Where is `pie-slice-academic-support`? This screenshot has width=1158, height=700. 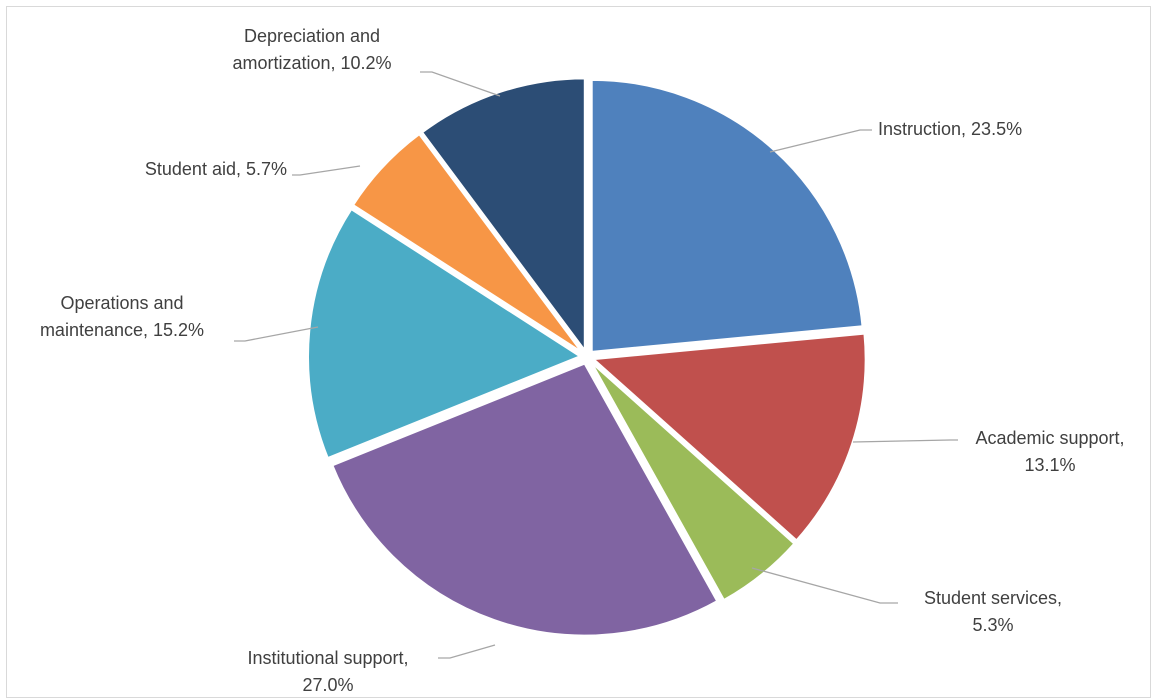 pie-slice-academic-support is located at coordinates (729, 437).